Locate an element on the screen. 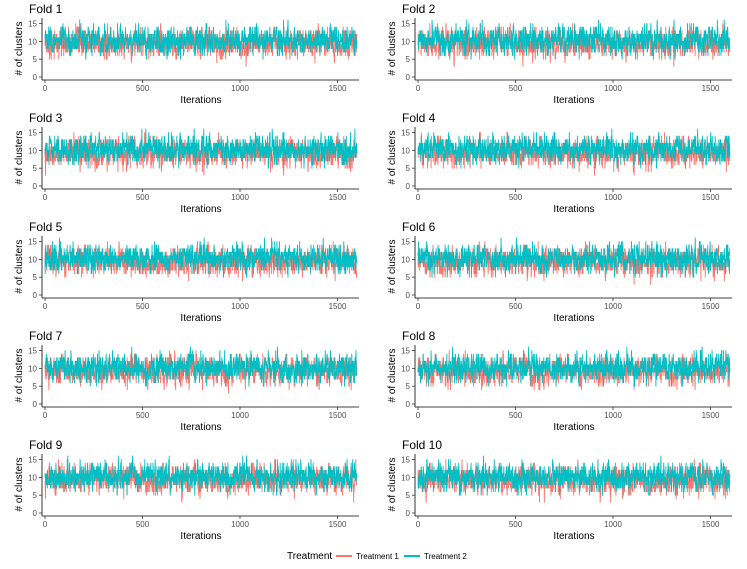 Image resolution: width=747 pixels, height=569 pixels. x-tick-label-fold-6-0: 0 is located at coordinates (418, 306).